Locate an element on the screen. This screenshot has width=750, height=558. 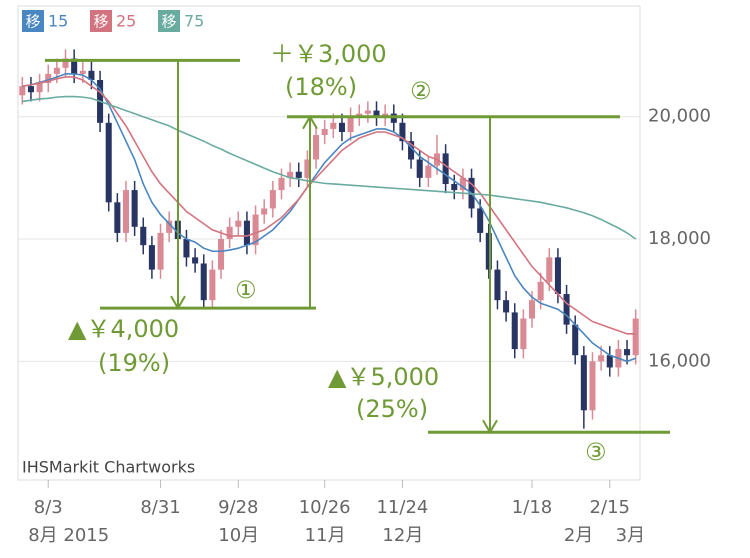
legend-label: 15 is located at coordinates (58, 21).